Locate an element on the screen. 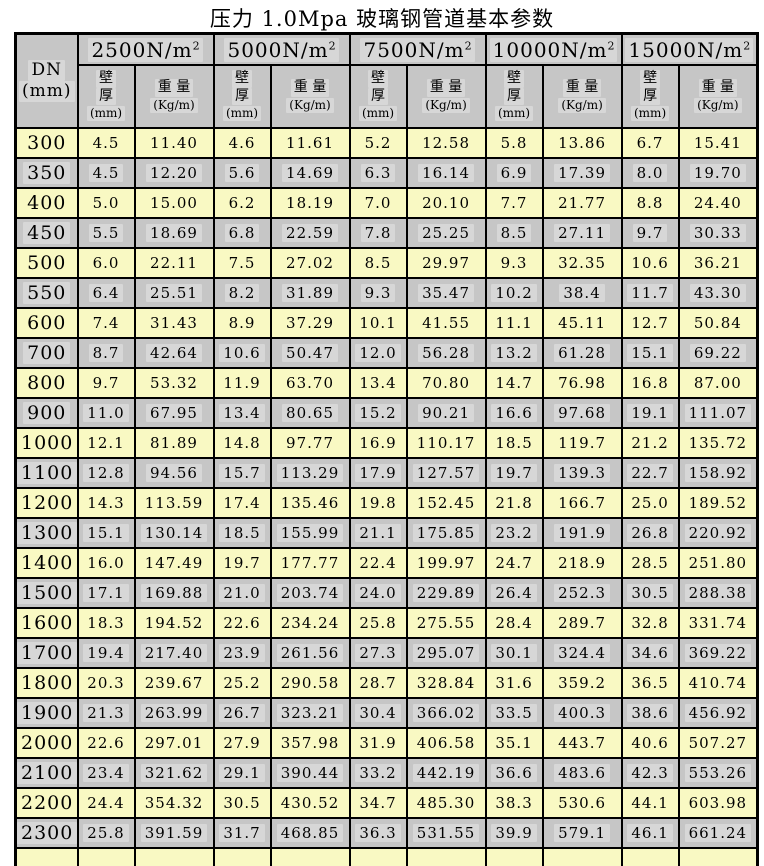 This screenshot has height=866, width=764. wall-char: 厚 is located at coordinates (650, 95).